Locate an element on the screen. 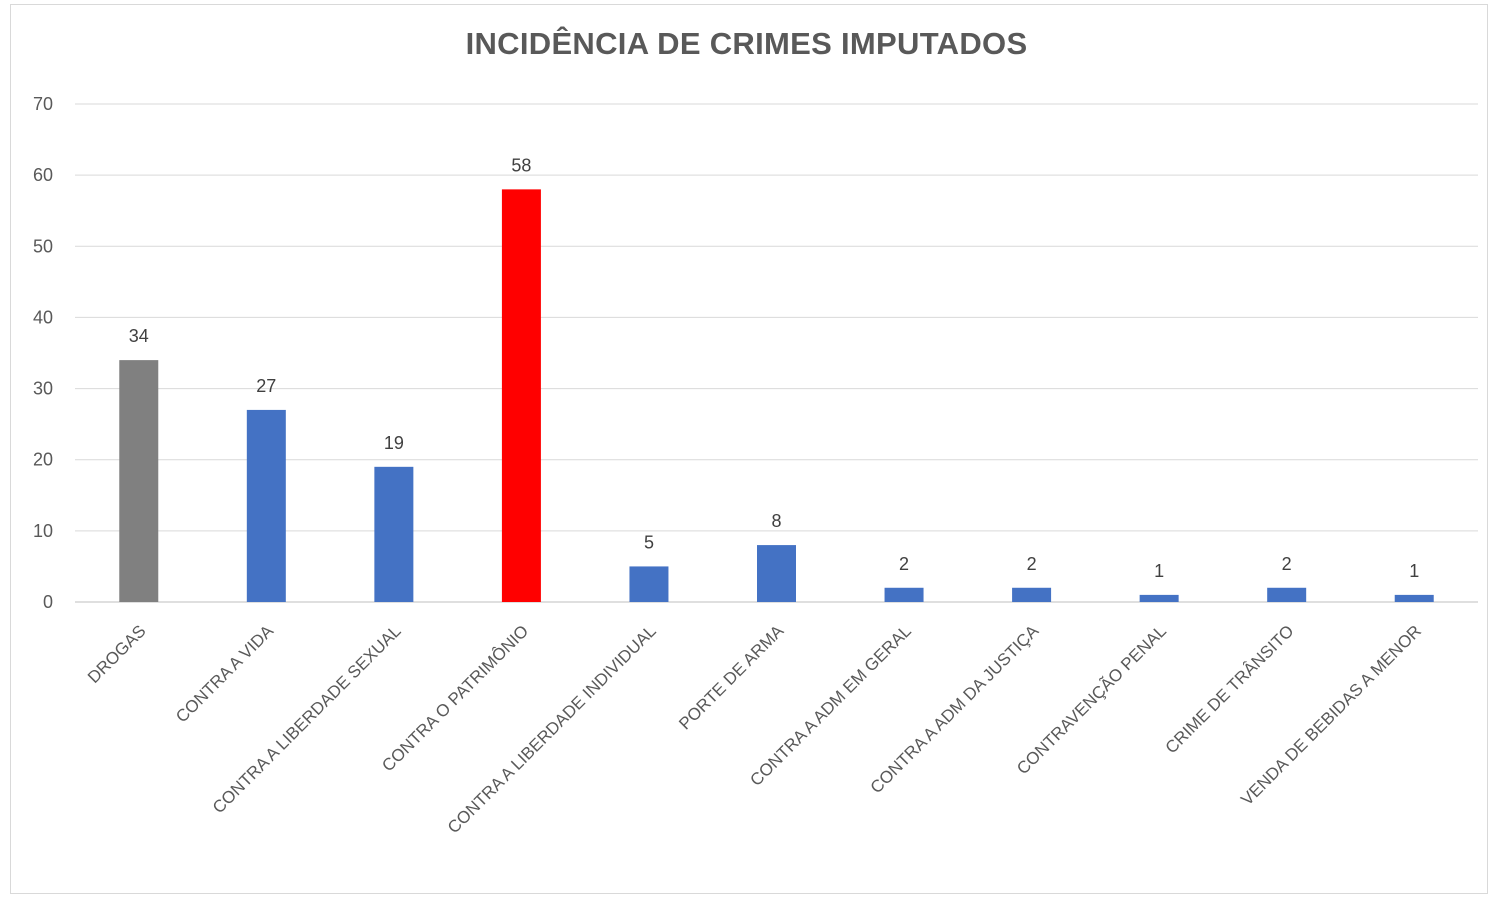 This screenshot has width=1493, height=899. data-label: 19 is located at coordinates (394, 443).